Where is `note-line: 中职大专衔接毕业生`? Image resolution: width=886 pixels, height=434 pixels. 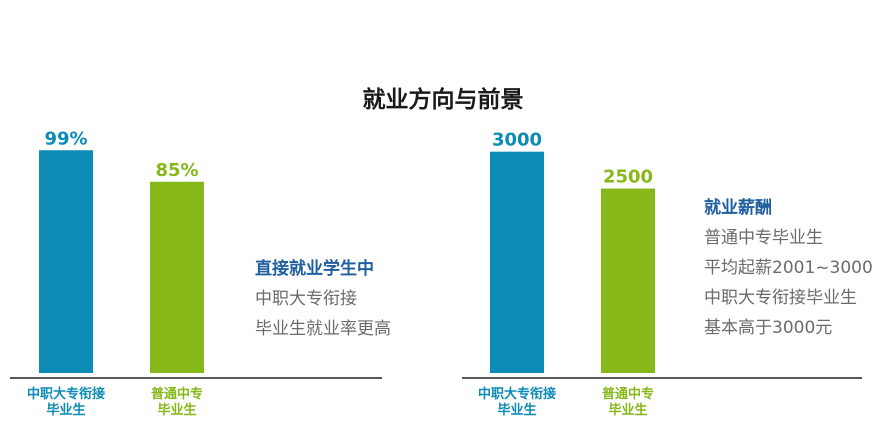
note-line: 中职大专衔接毕业生 is located at coordinates (780, 298).